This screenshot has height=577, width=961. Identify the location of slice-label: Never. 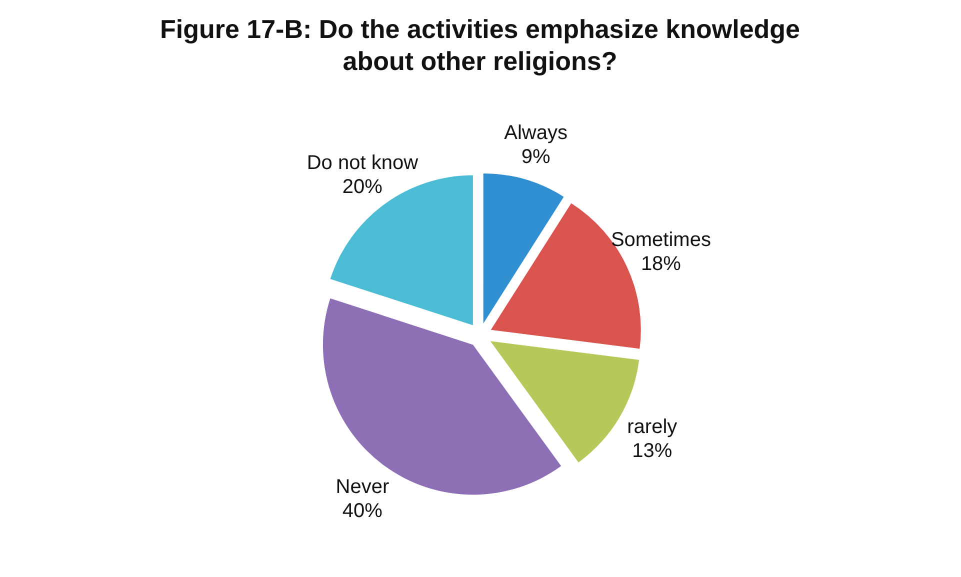
(363, 487).